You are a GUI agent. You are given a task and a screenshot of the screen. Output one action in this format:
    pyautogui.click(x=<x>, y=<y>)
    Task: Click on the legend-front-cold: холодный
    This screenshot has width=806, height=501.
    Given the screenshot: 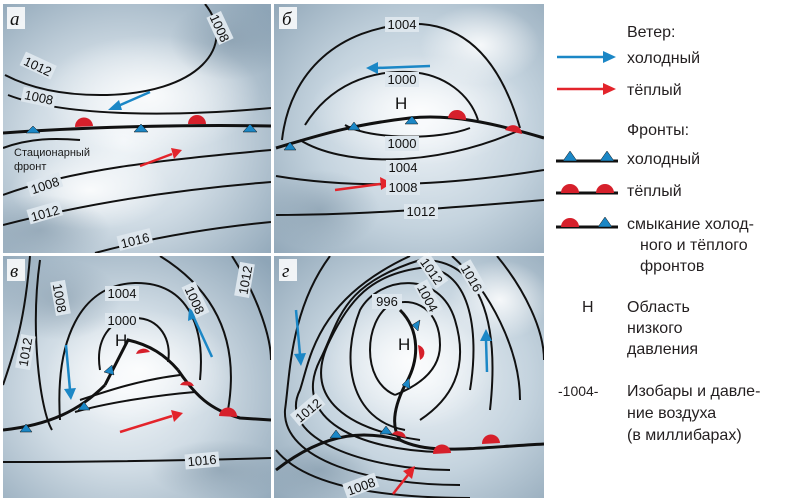 What is the action you would take?
    pyautogui.click(x=663, y=159)
    